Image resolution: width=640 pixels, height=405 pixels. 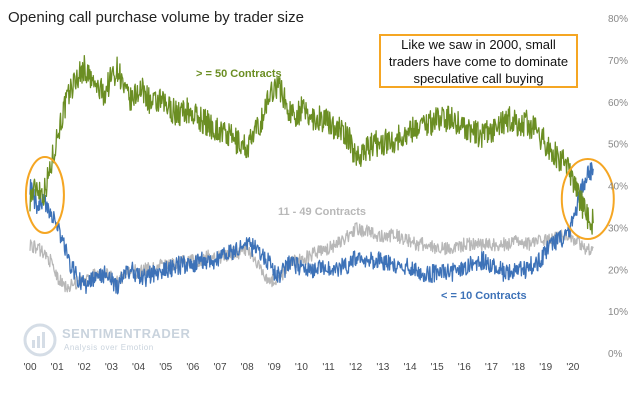 What do you see at coordinates (40, 340) in the screenshot?
I see `logo-mark-icon` at bounding box center [40, 340].